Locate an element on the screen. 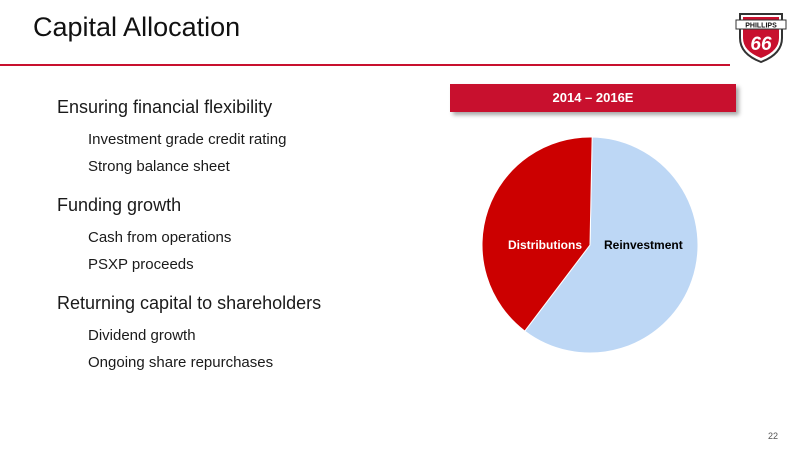 Image resolution: width=800 pixels, height=450 pixels. pie-chart: Reinvestment Distributions is located at coordinates (590, 245).